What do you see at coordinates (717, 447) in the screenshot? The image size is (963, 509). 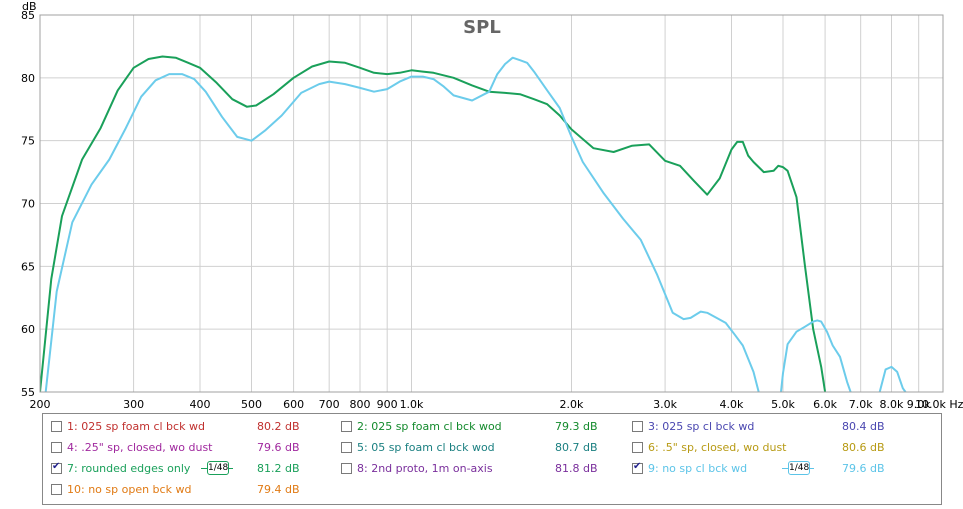 I see `legend-label: 6: .5" sp, closed, wo dust` at bounding box center [717, 447].